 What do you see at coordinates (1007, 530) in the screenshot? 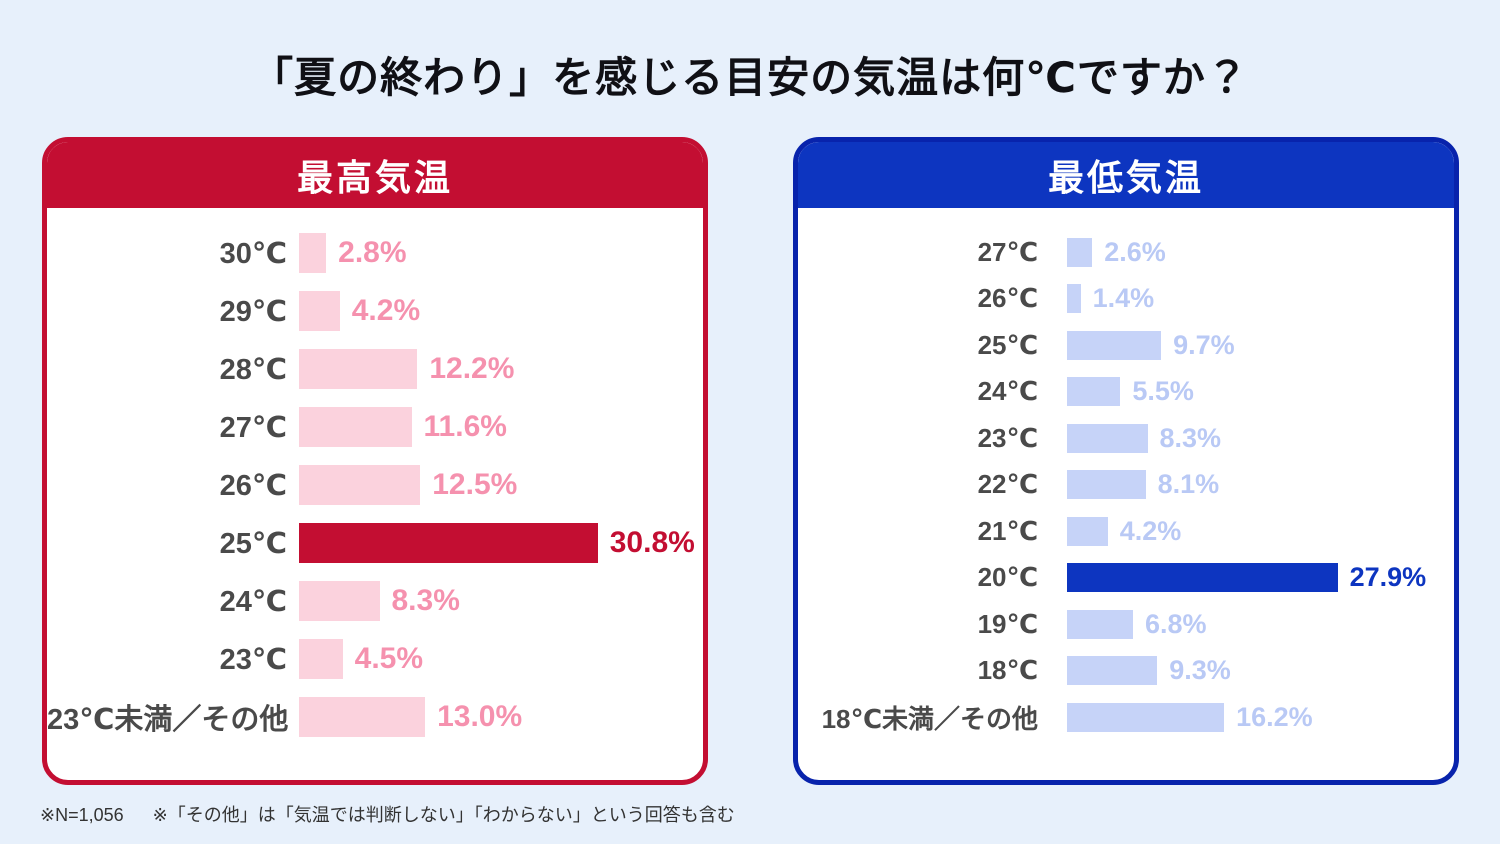
I see `category-label: 21℃` at bounding box center [1007, 530].